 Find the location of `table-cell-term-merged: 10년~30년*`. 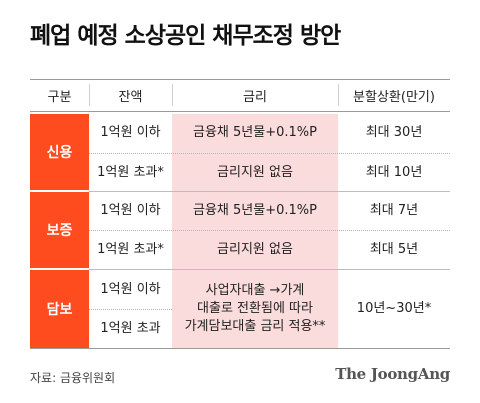

table-cell-term-merged: 10년~30년* is located at coordinates (394, 308).